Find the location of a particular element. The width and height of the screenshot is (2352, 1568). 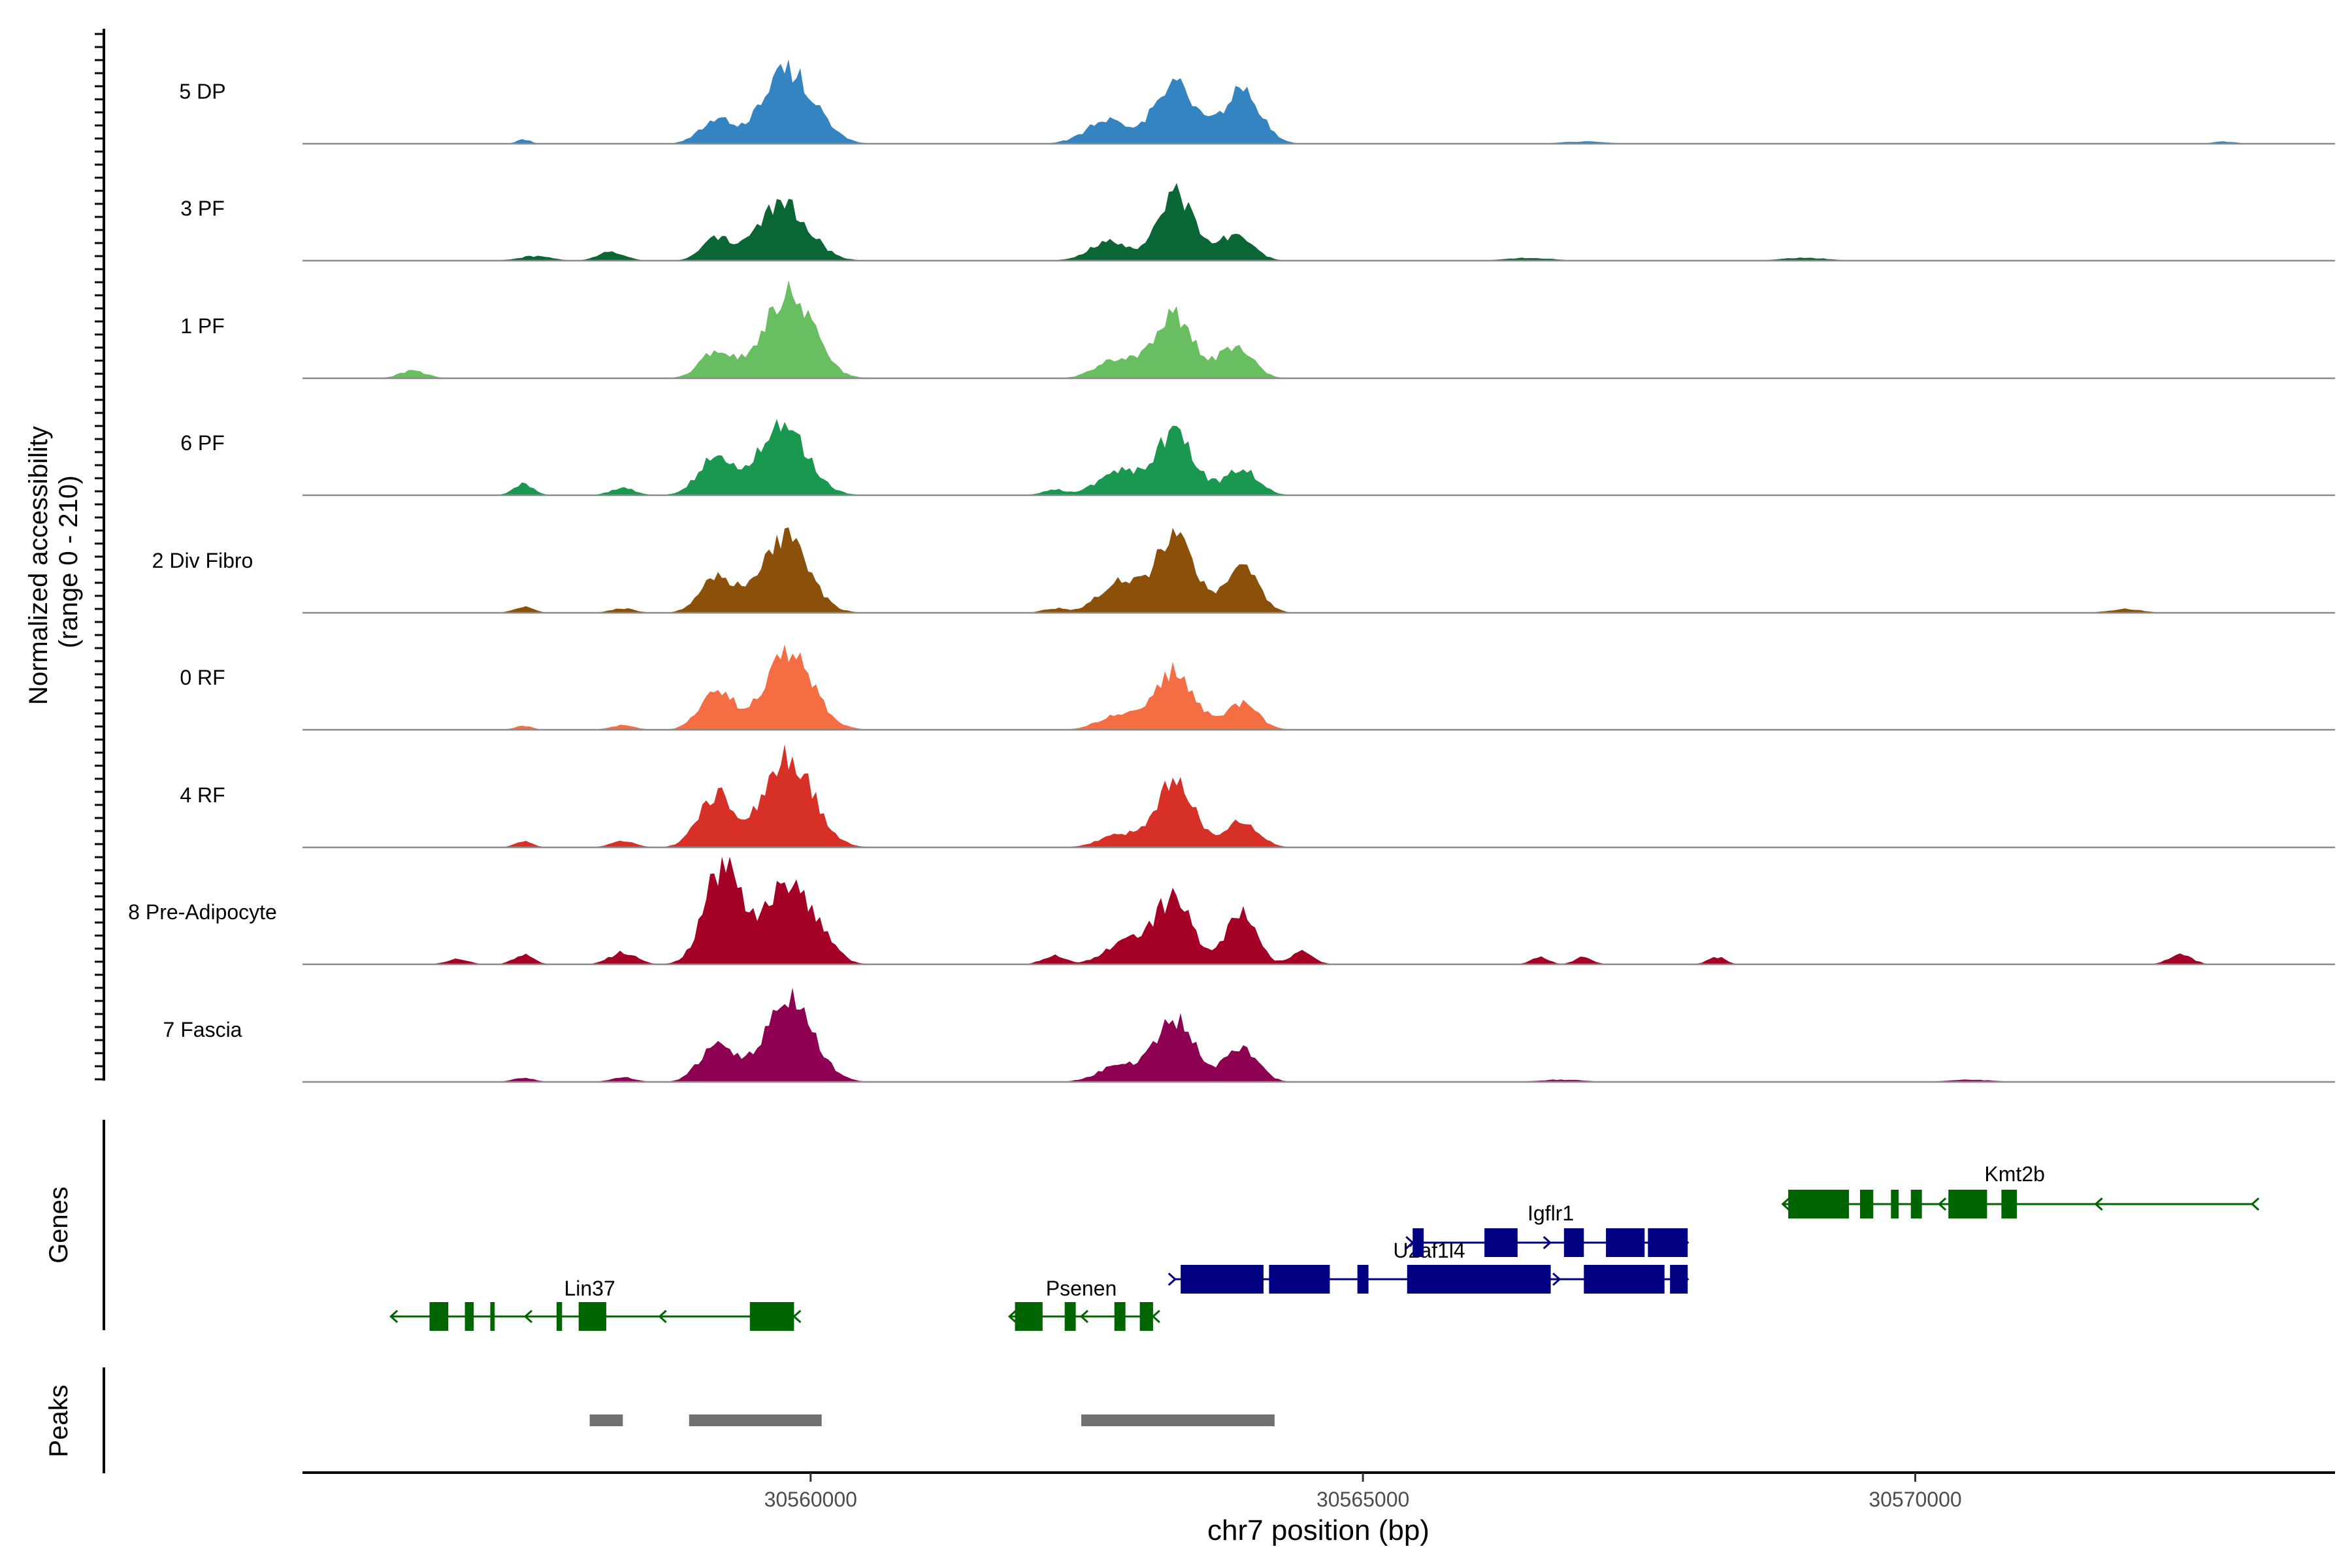

track-3: 6 PF is located at coordinates (1257, 458).